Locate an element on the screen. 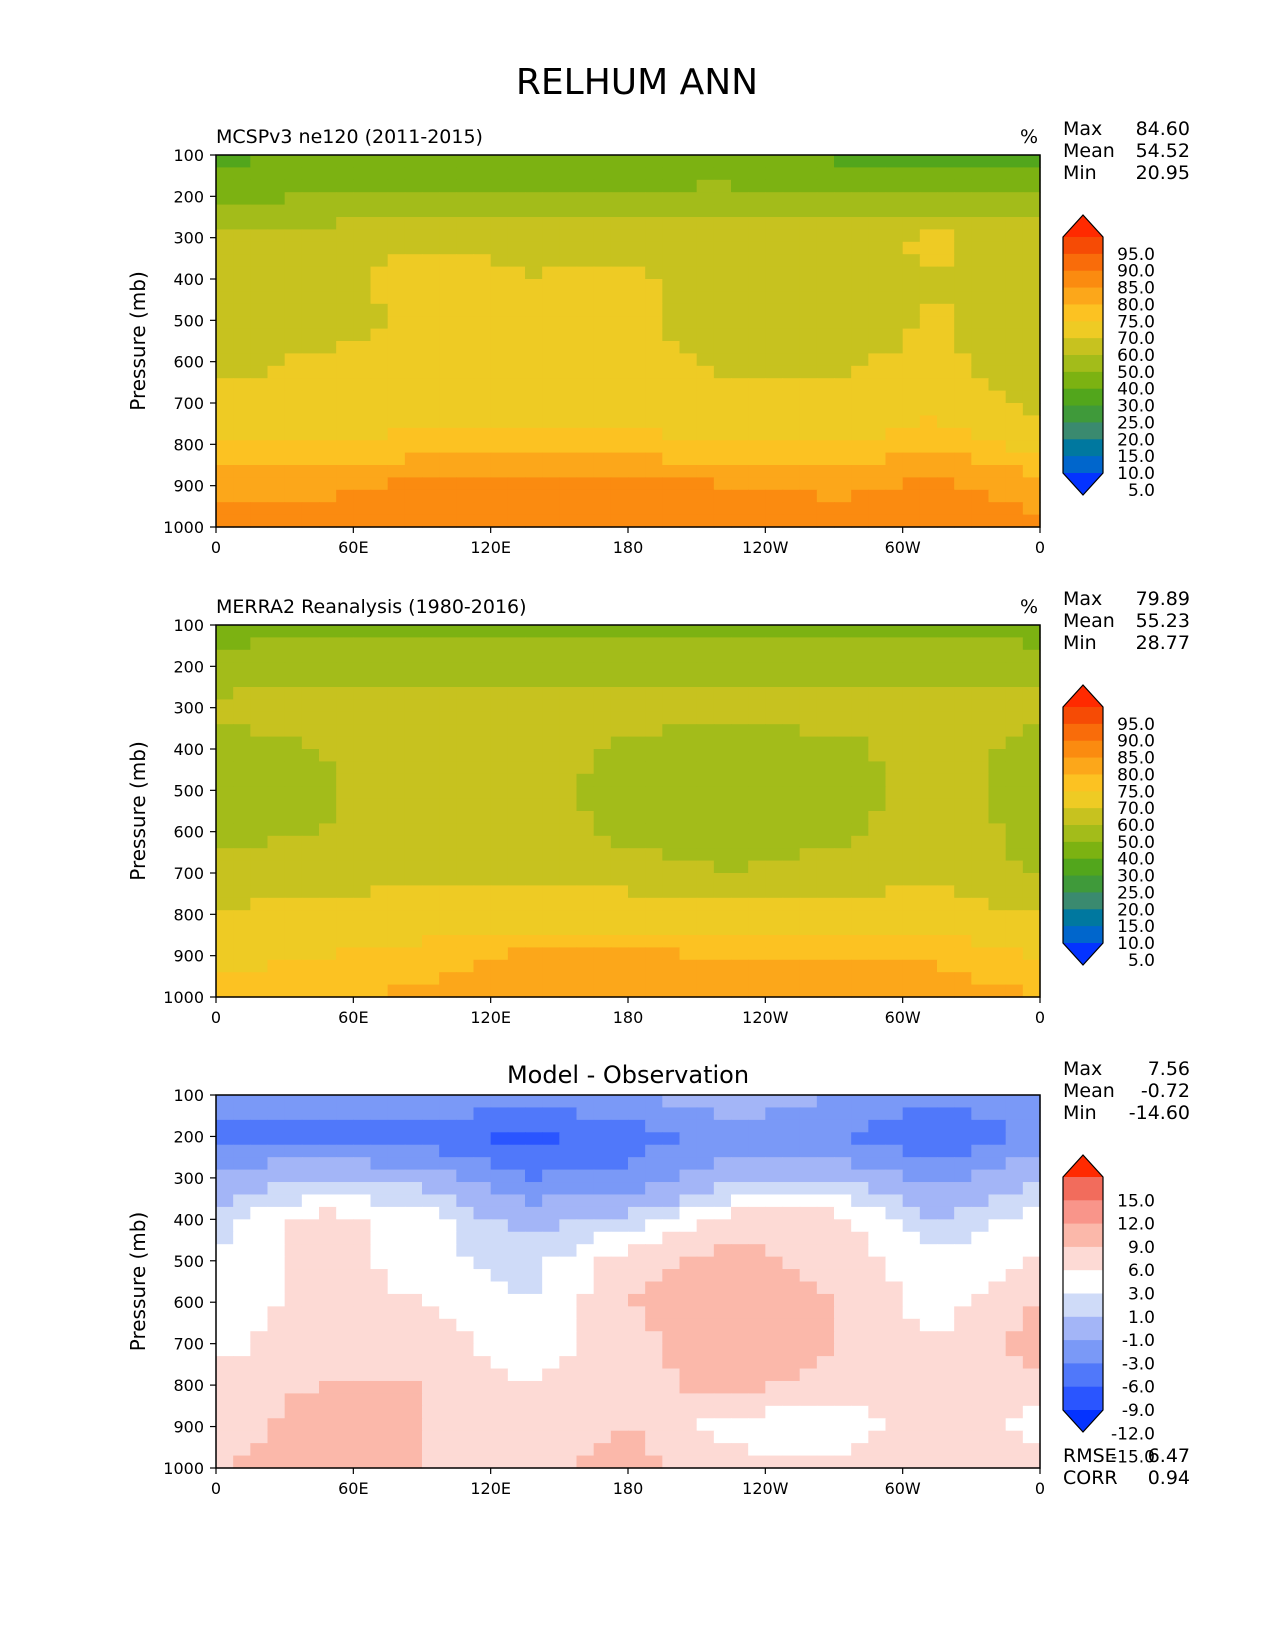 The image size is (1275, 1650). stat-value: 7.56 is located at coordinates (1169, 1069).